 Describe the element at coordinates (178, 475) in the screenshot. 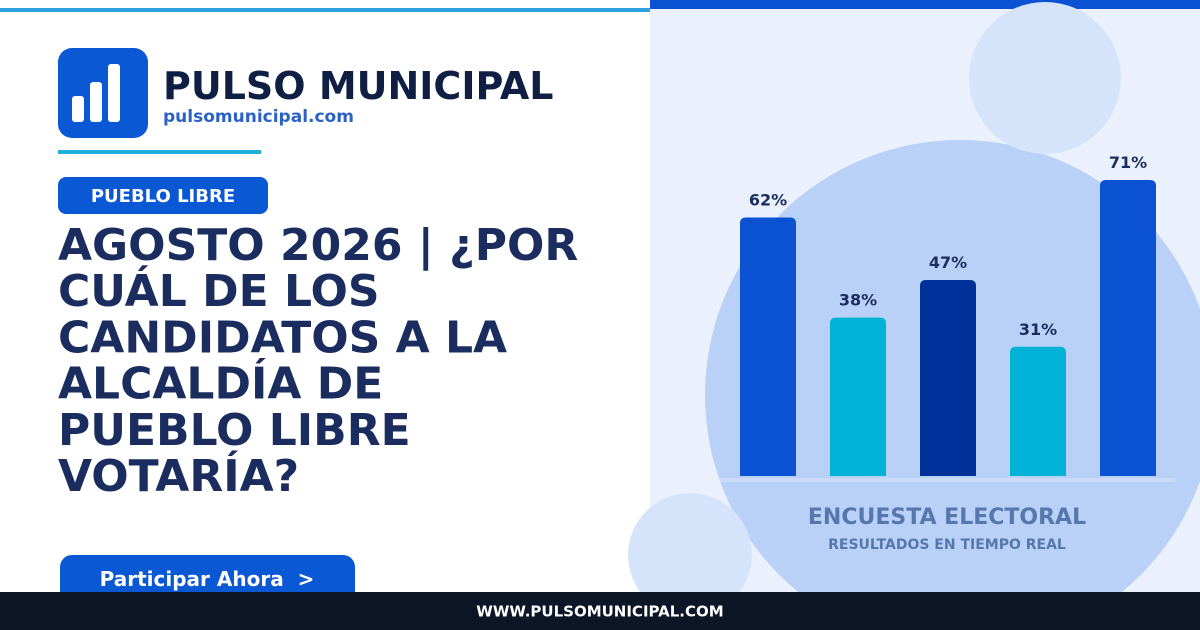

I see `headline-line: VOTARÍA?` at that location.